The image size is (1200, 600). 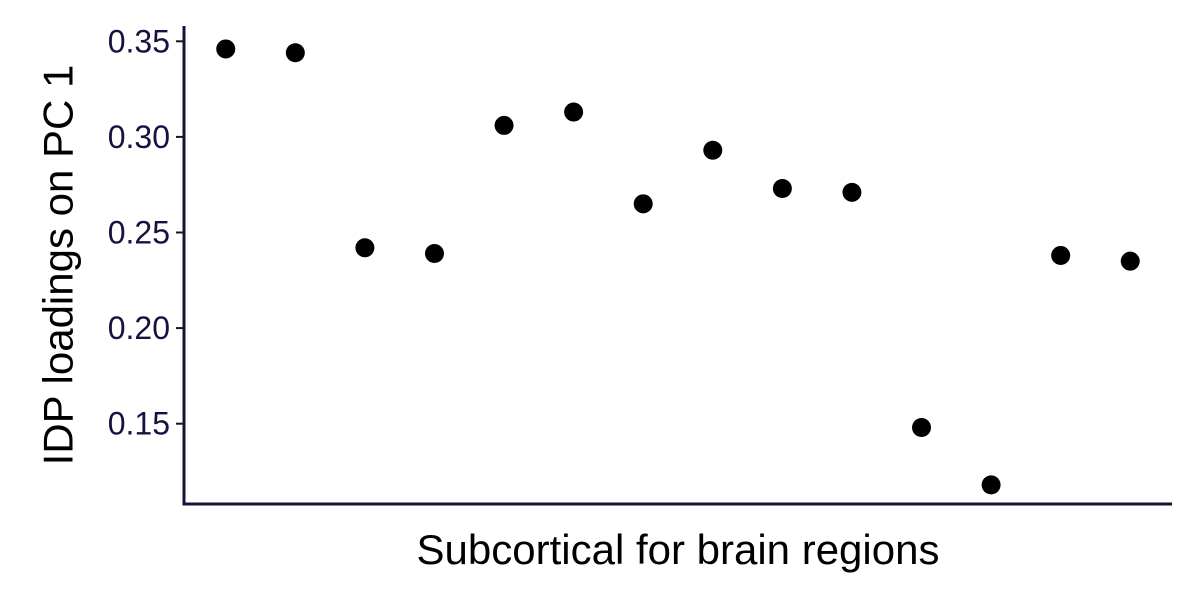 I want to click on y-tick-label: 0.30, so click(x=139, y=137).